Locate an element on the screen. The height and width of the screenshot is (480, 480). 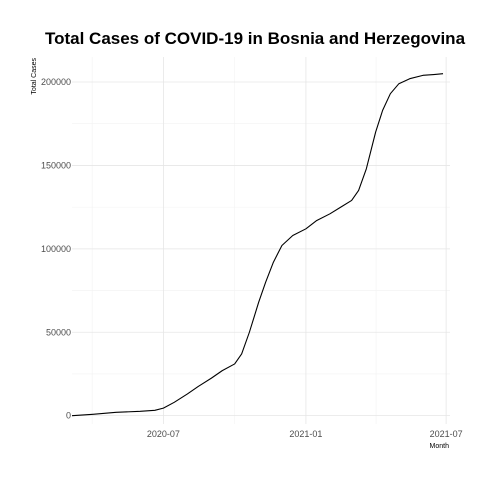
y-axis-ticks: 0 50000 100000 150000 200000 is located at coordinates (56, 249).